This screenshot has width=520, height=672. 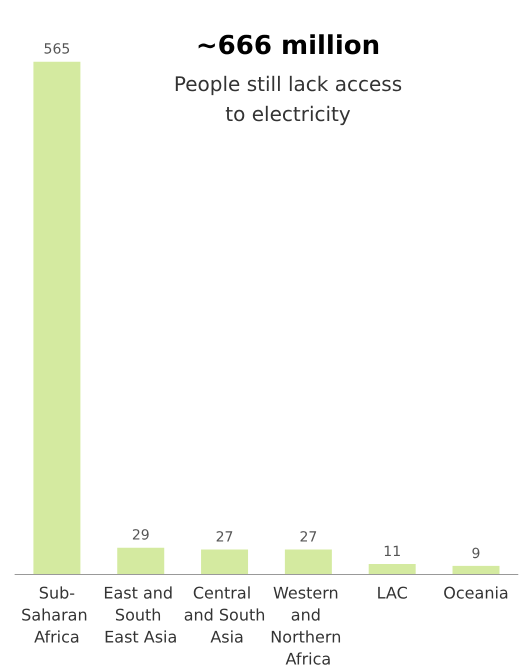 I want to click on data-label: 9, so click(x=476, y=554).